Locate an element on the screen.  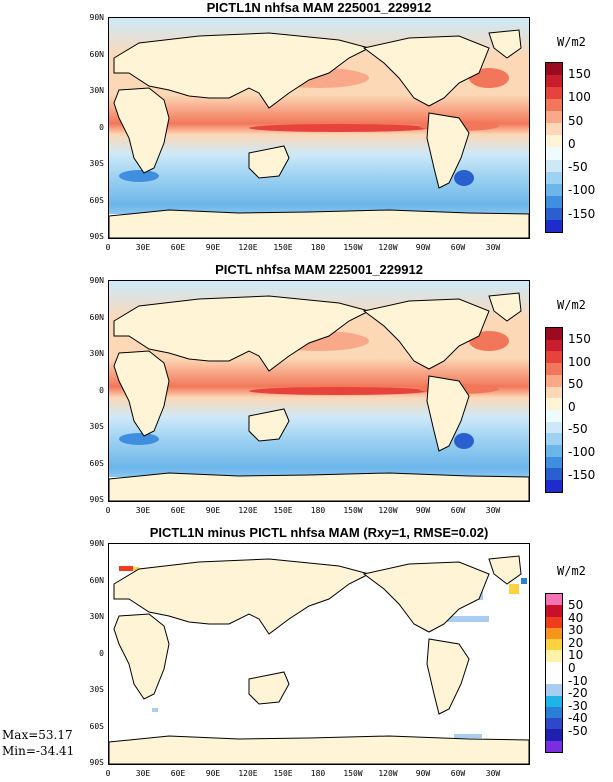
panel-2-unit: W/m2 is located at coordinates (571, 305).